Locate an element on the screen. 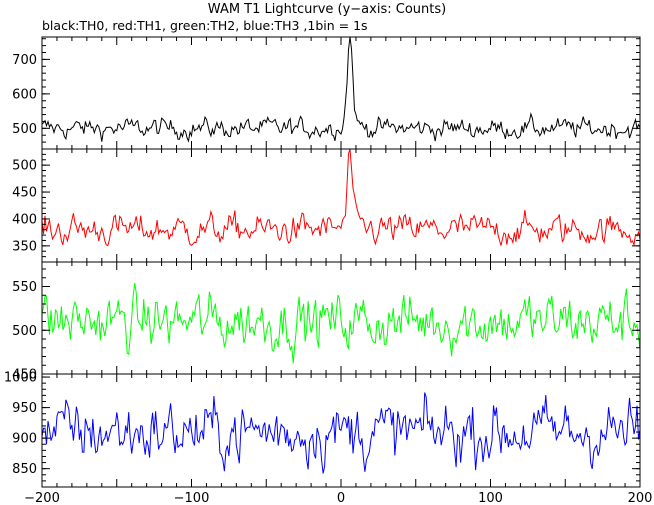  y-tick-label: 850 is located at coordinates (24, 469).